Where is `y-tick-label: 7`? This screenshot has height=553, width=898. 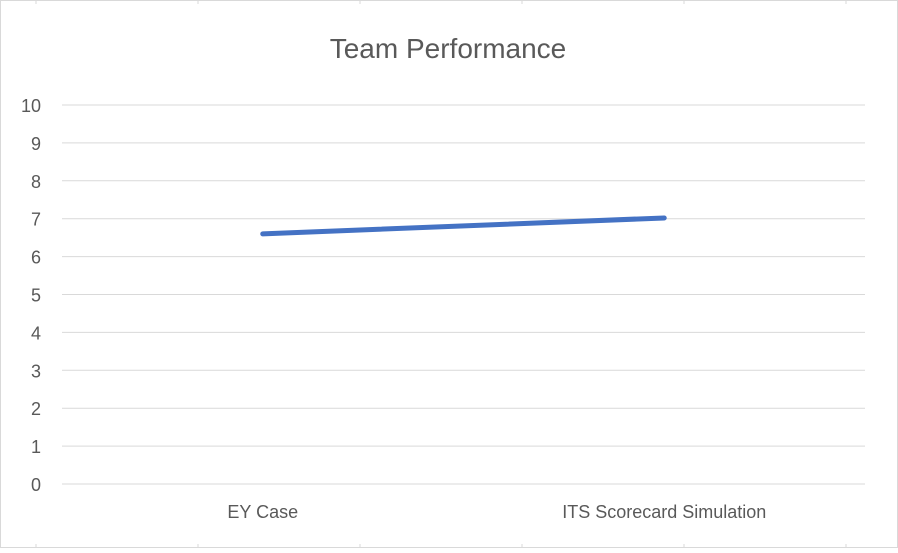
y-tick-label: 7 is located at coordinates (36, 220).